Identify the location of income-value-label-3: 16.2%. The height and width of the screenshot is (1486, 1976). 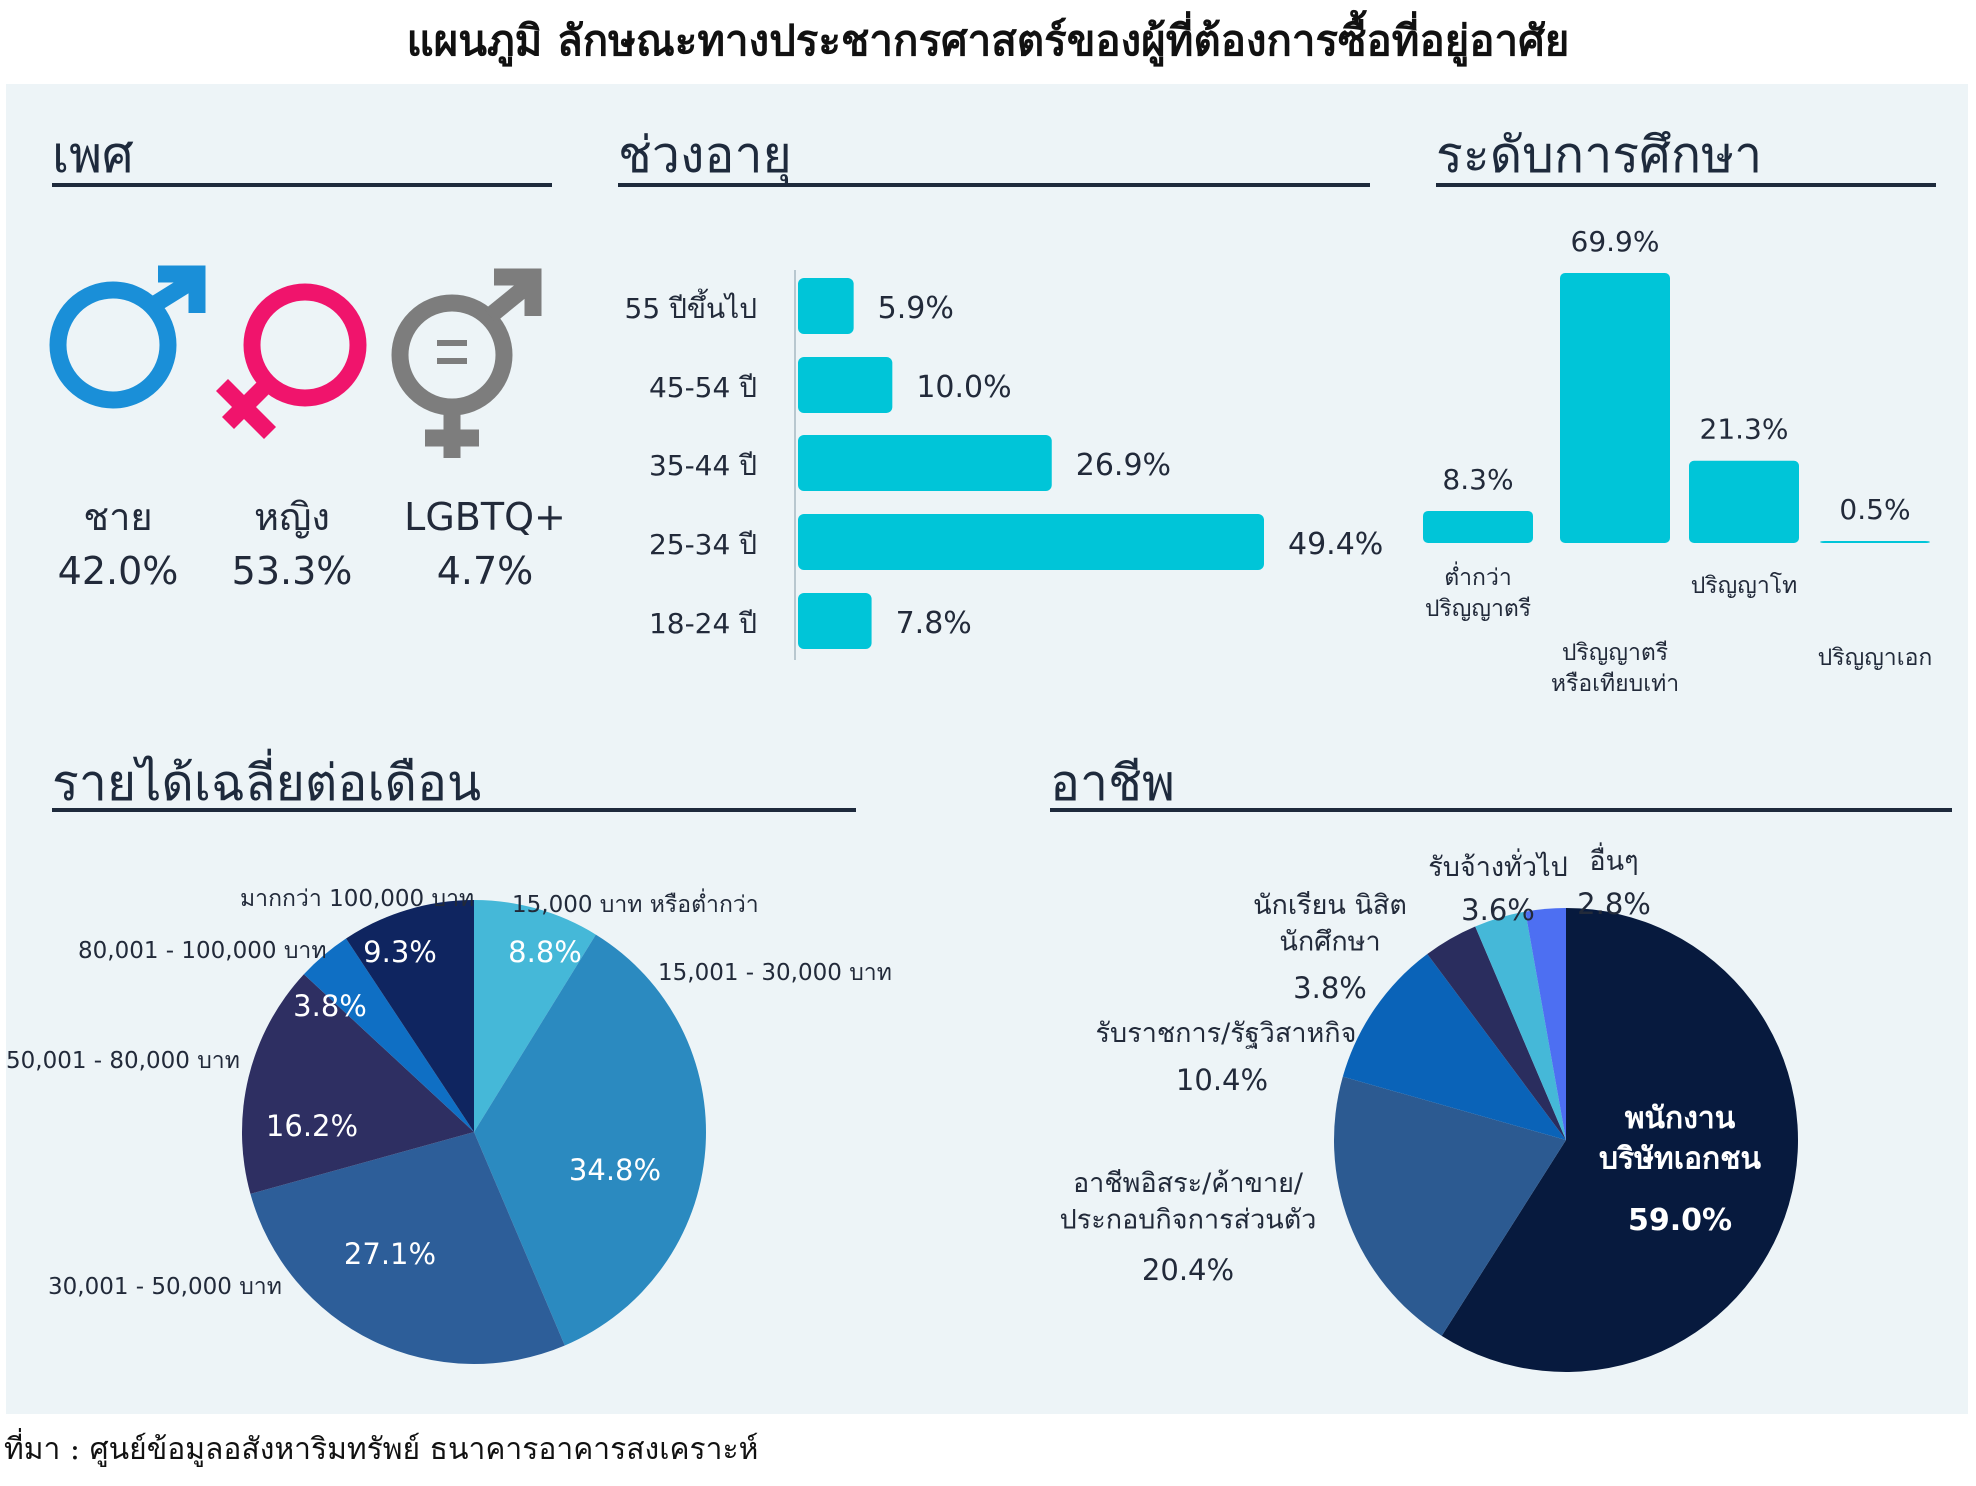
(312, 1126).